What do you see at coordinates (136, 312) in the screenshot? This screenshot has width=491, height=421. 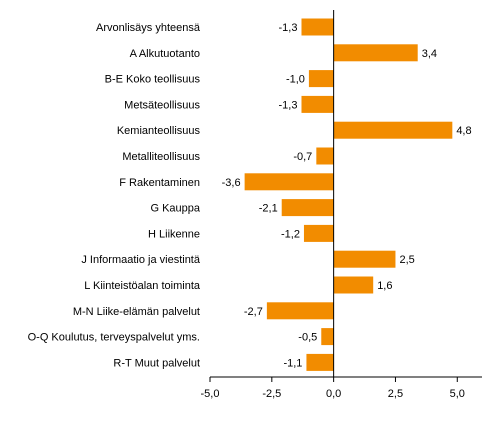 I see `category-label: M-N Liike-elämän palvelut` at bounding box center [136, 312].